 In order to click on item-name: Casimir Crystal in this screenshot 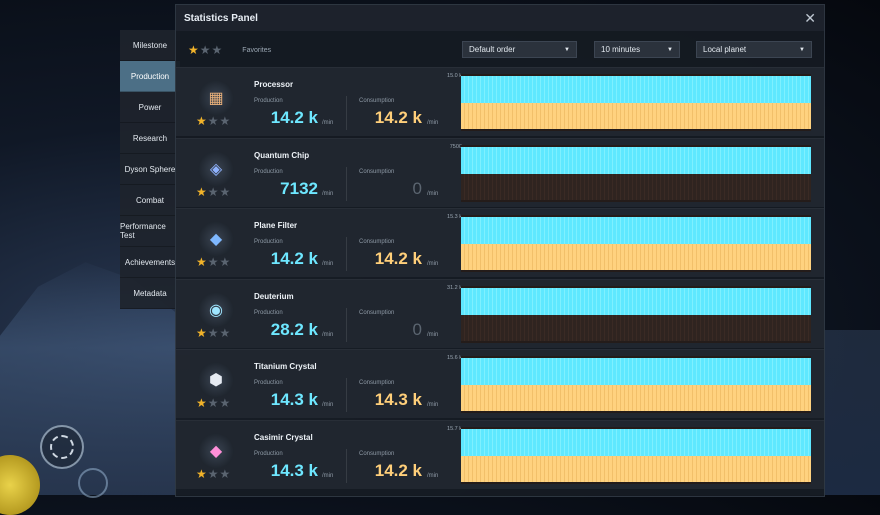, I will do `click(283, 437)`.